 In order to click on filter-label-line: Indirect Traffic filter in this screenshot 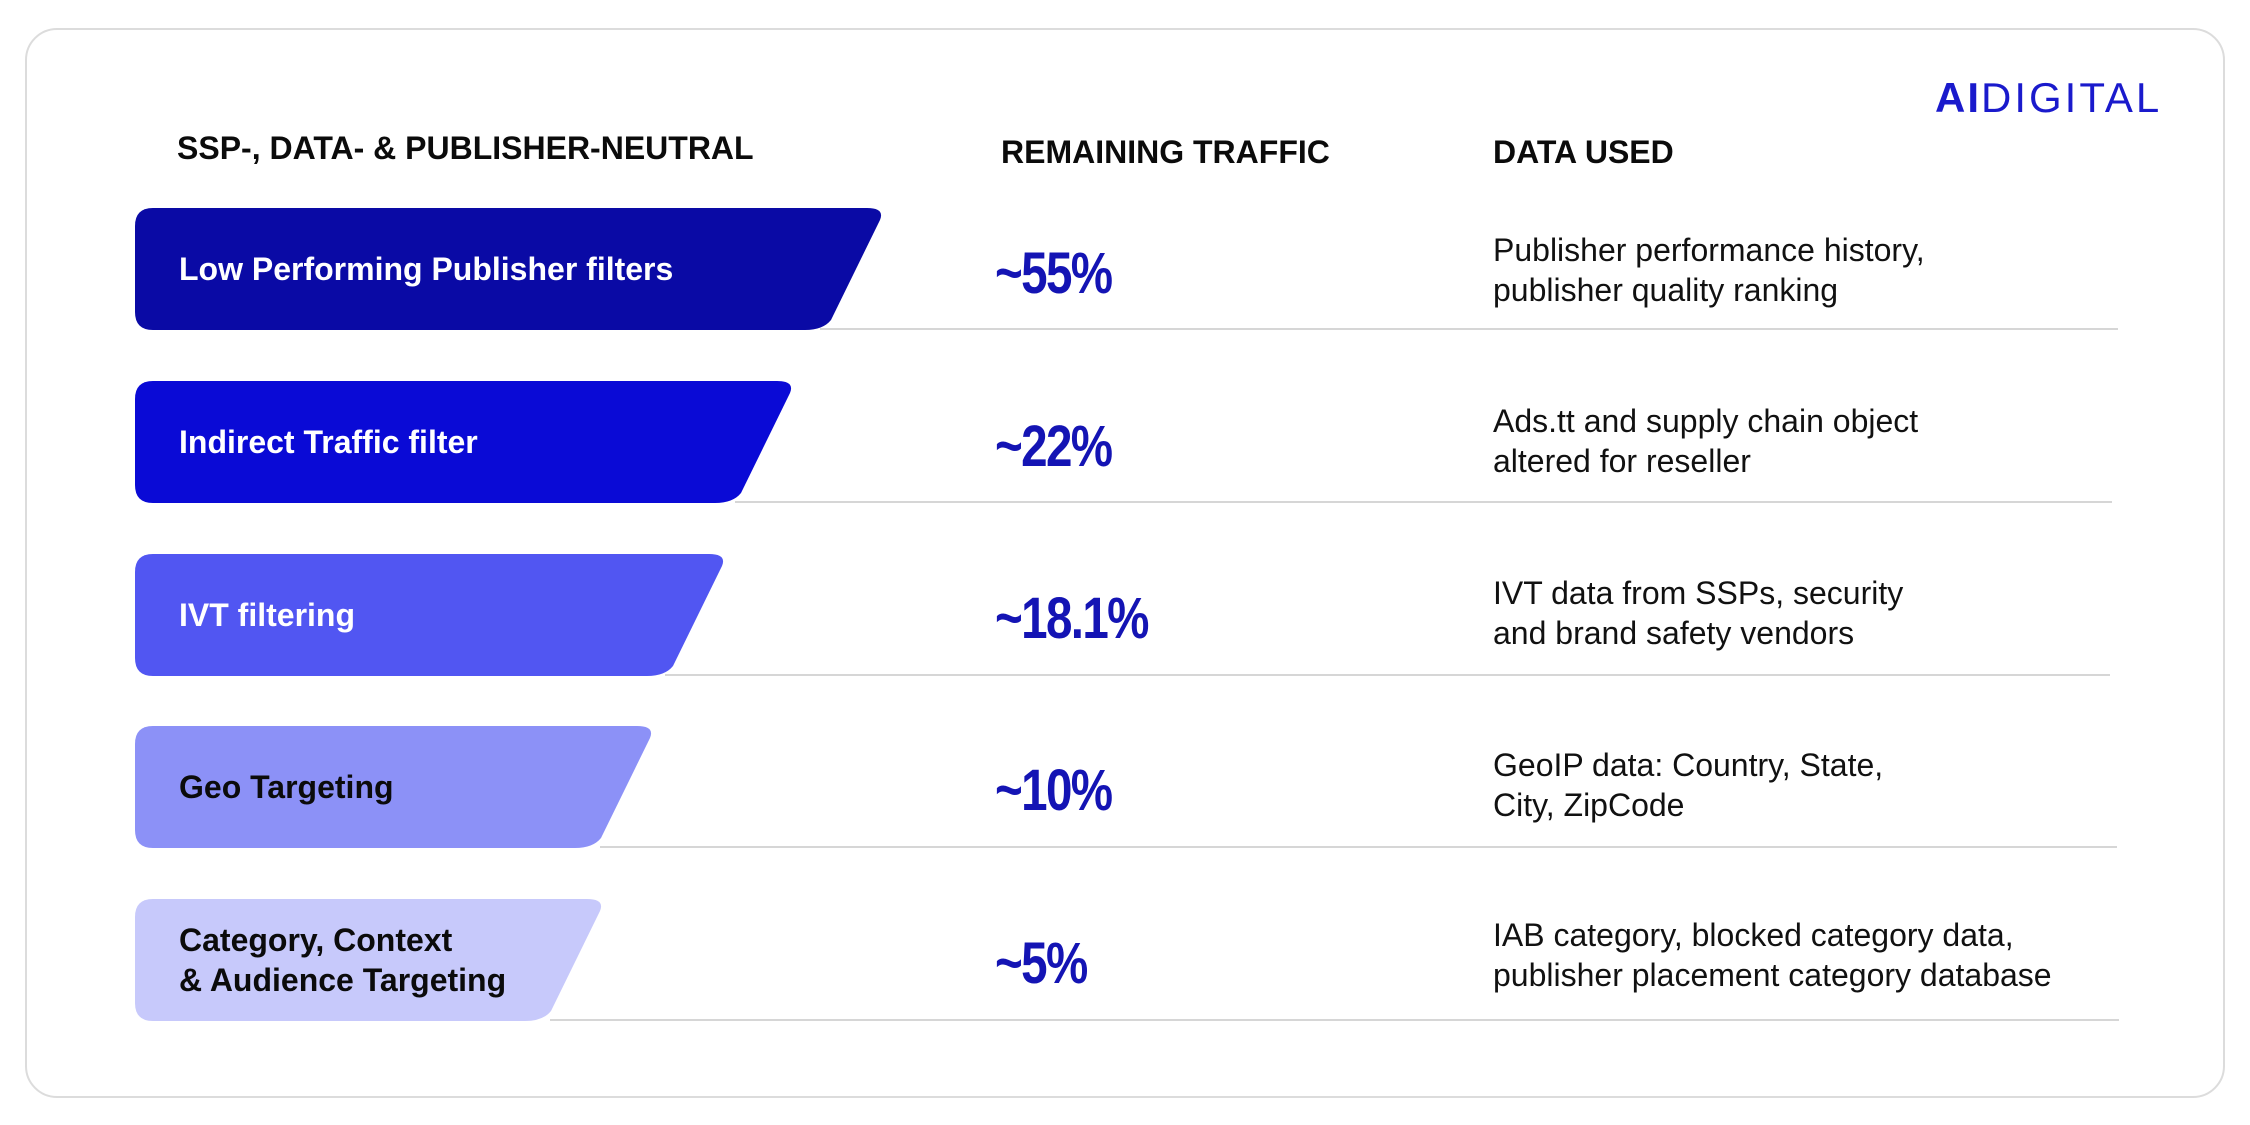, I will do `click(328, 442)`.